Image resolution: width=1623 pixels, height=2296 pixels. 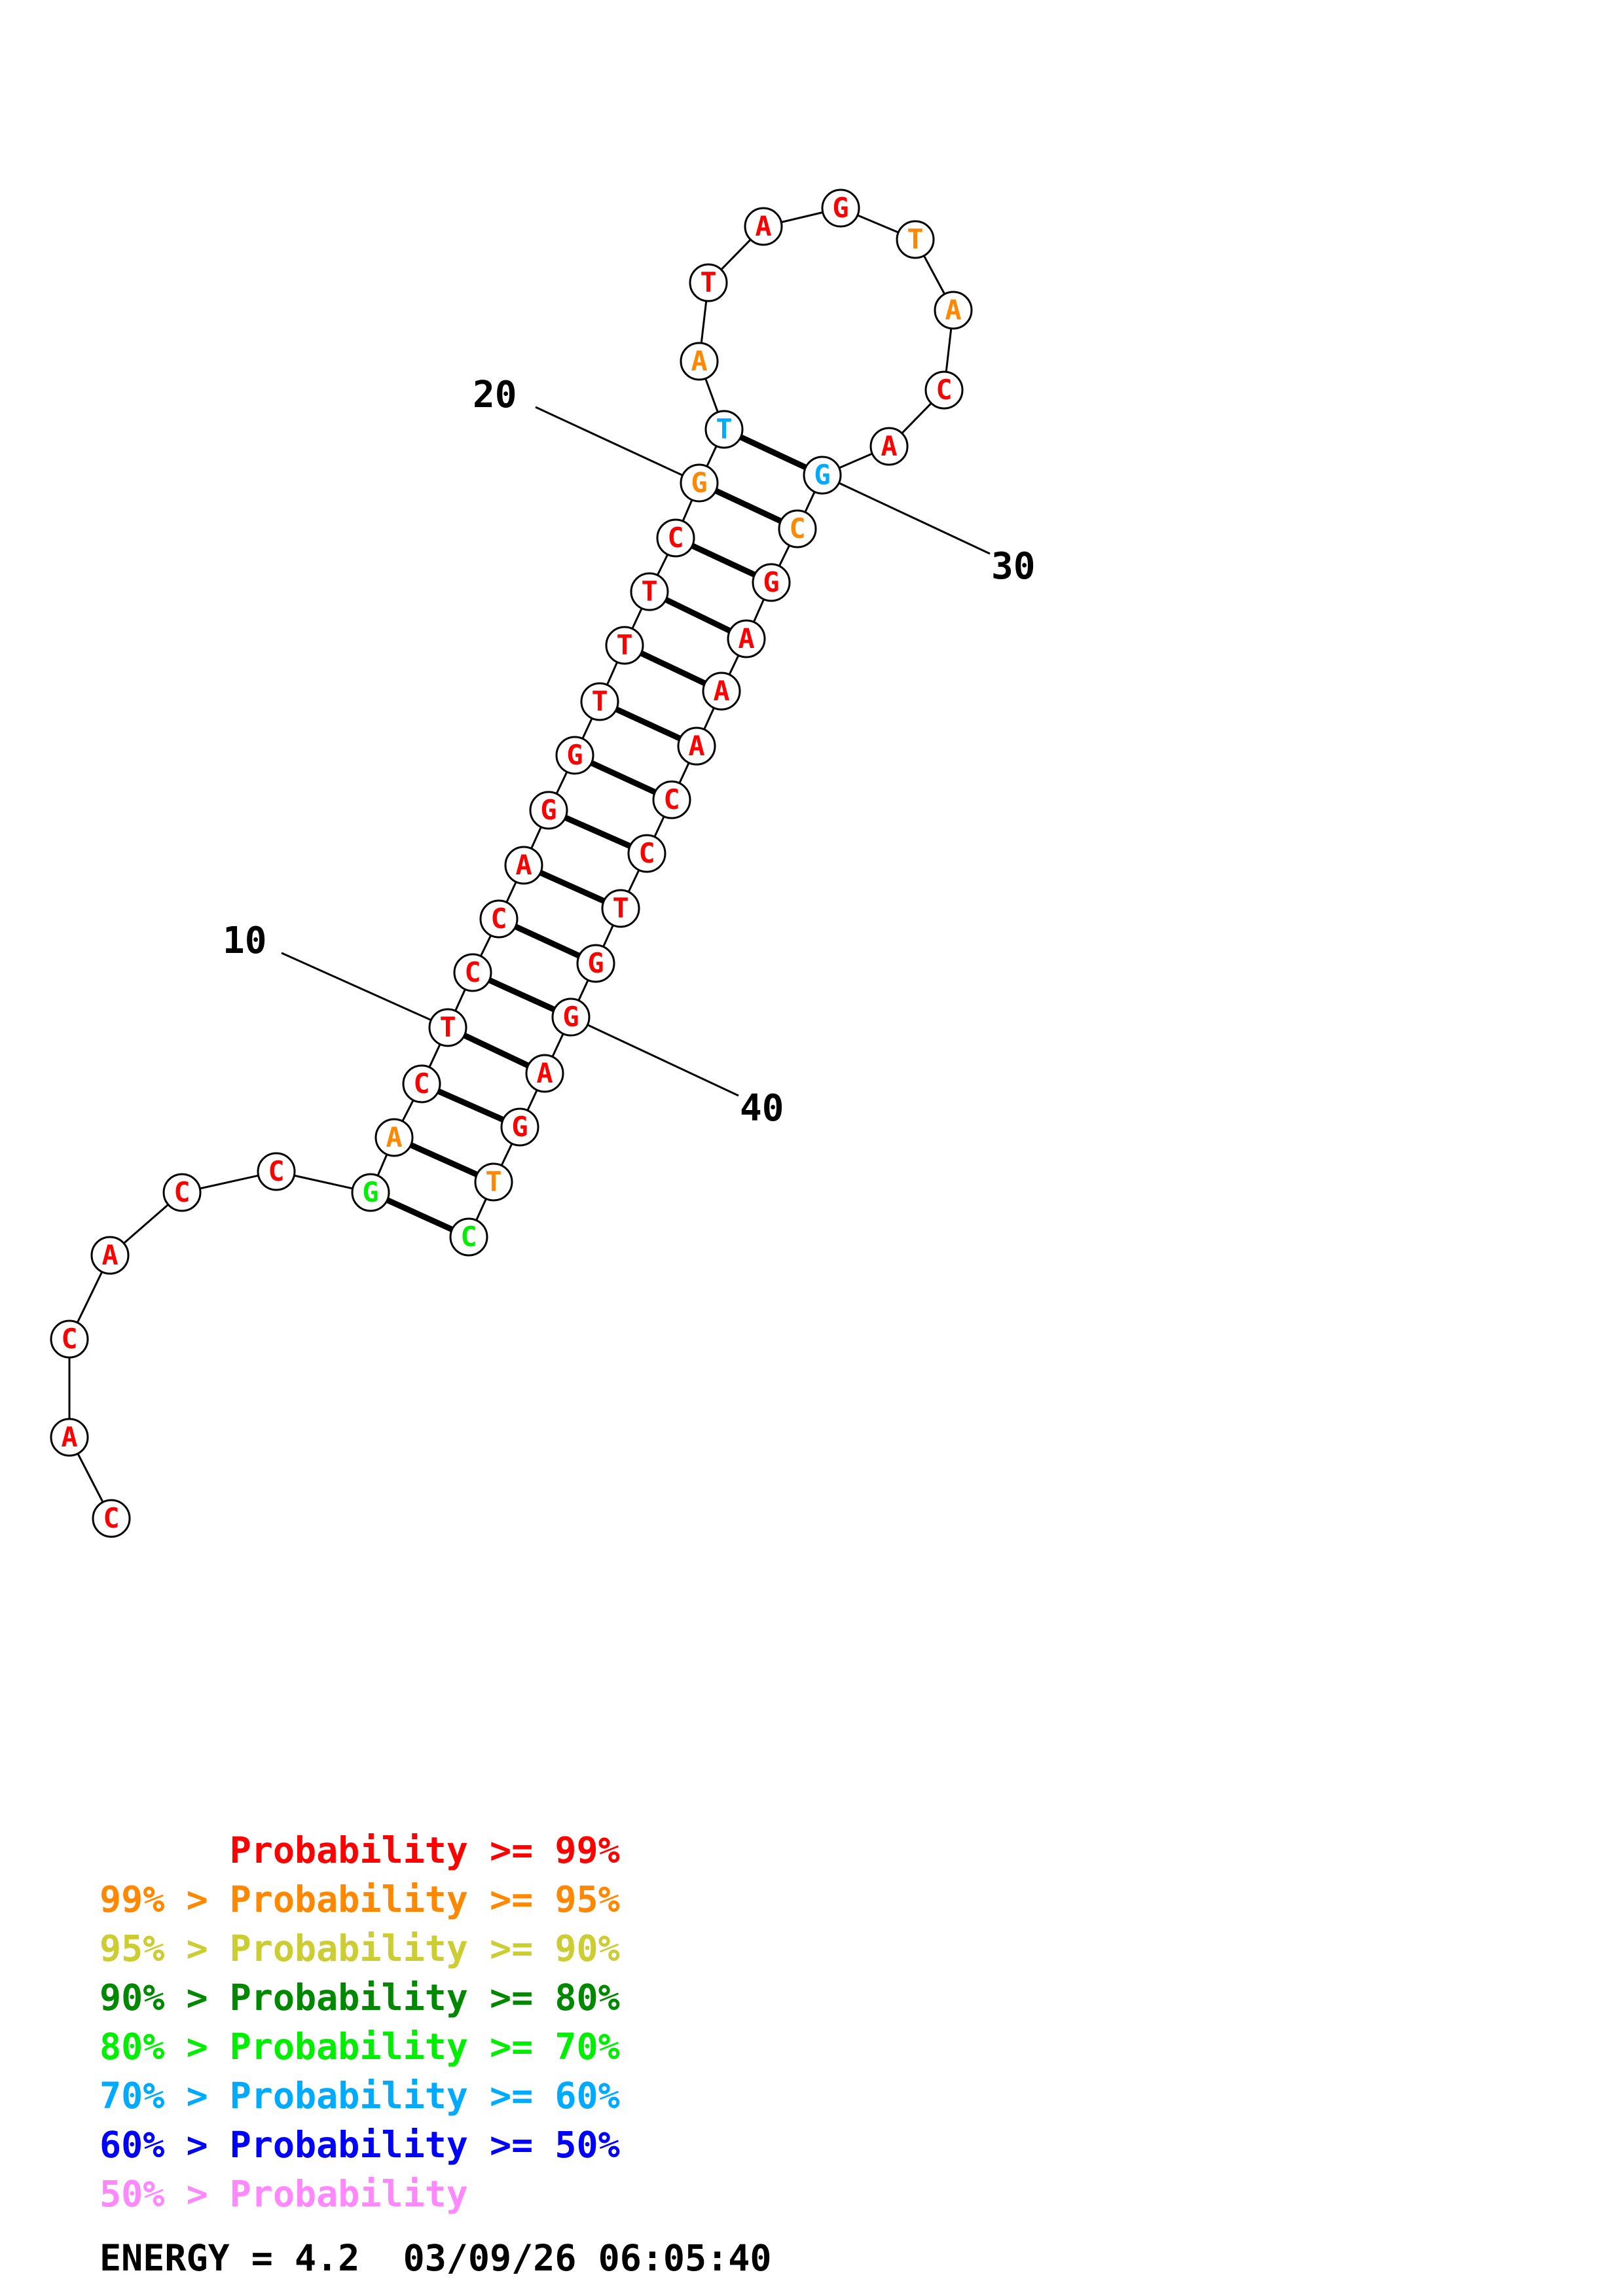 What do you see at coordinates (762, 1108) in the screenshot?
I see `position-label: 40` at bounding box center [762, 1108].